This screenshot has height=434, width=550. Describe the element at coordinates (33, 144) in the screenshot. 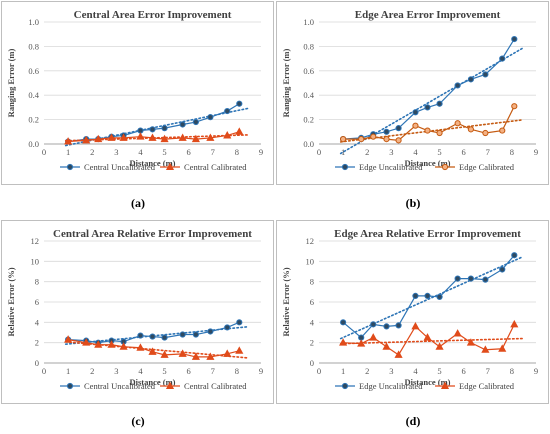

I see `y-tick-label: 0.0` at that location.